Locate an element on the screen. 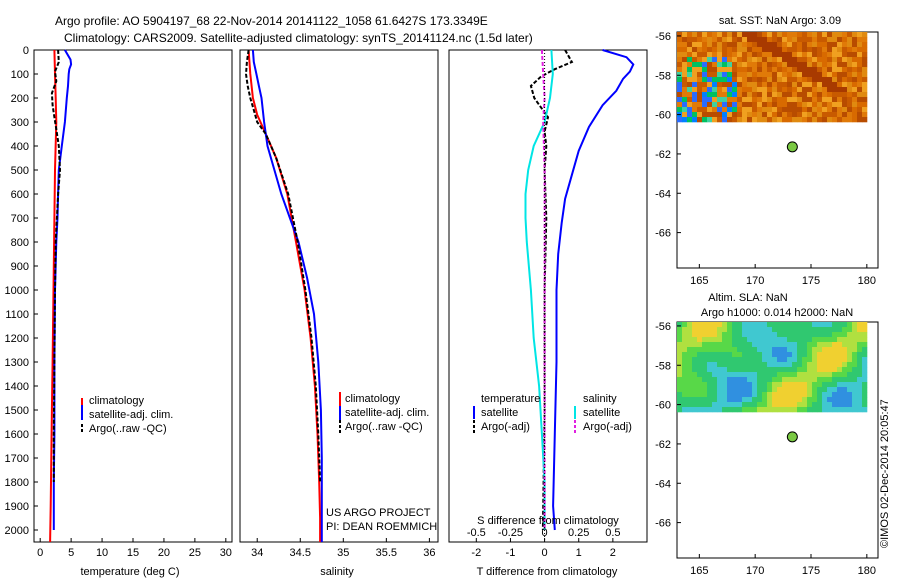 This screenshot has width=900, height=580. x-top-tick-label: 0.25 is located at coordinates (578, 533).